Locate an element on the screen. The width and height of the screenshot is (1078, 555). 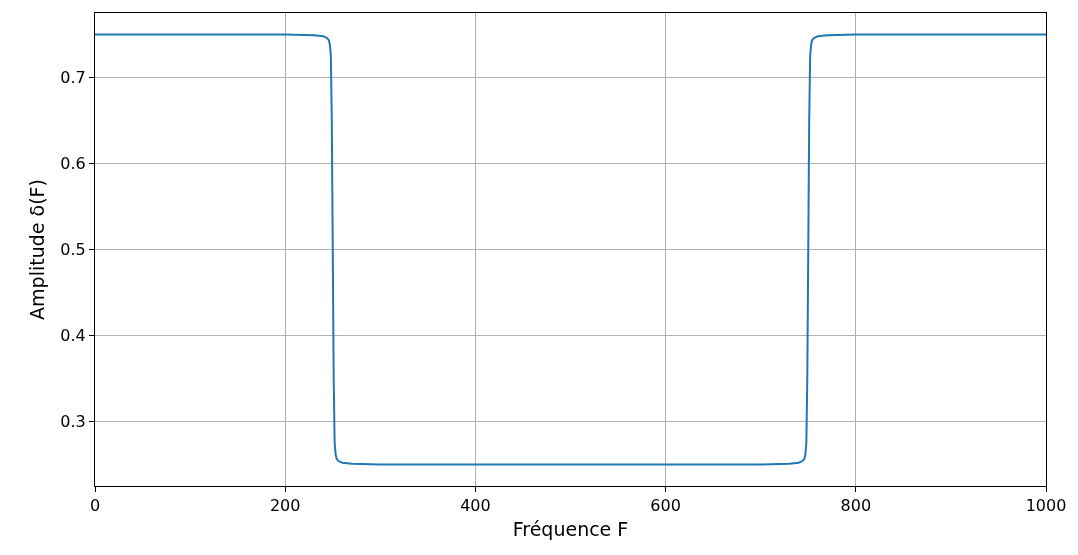
y-axis-title: Amplitude δ(F) is located at coordinates (37, 249).